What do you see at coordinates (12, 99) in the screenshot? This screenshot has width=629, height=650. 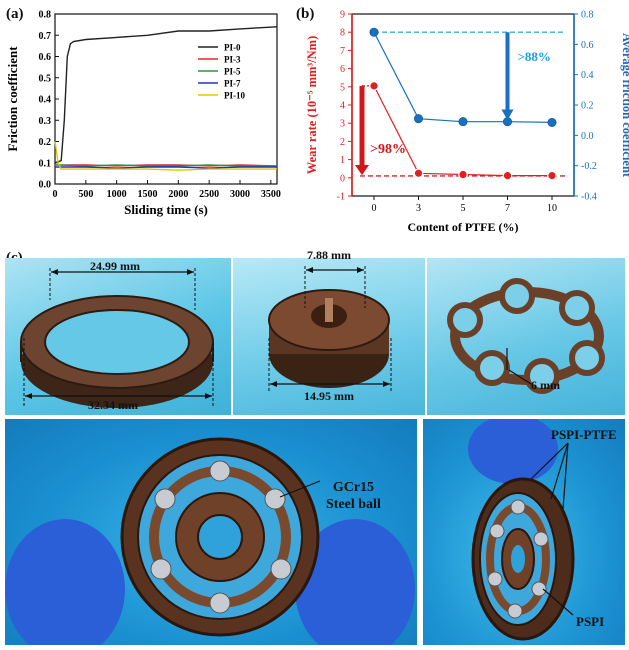 I see `y-axis-label: Friction coefficient` at bounding box center [12, 99].